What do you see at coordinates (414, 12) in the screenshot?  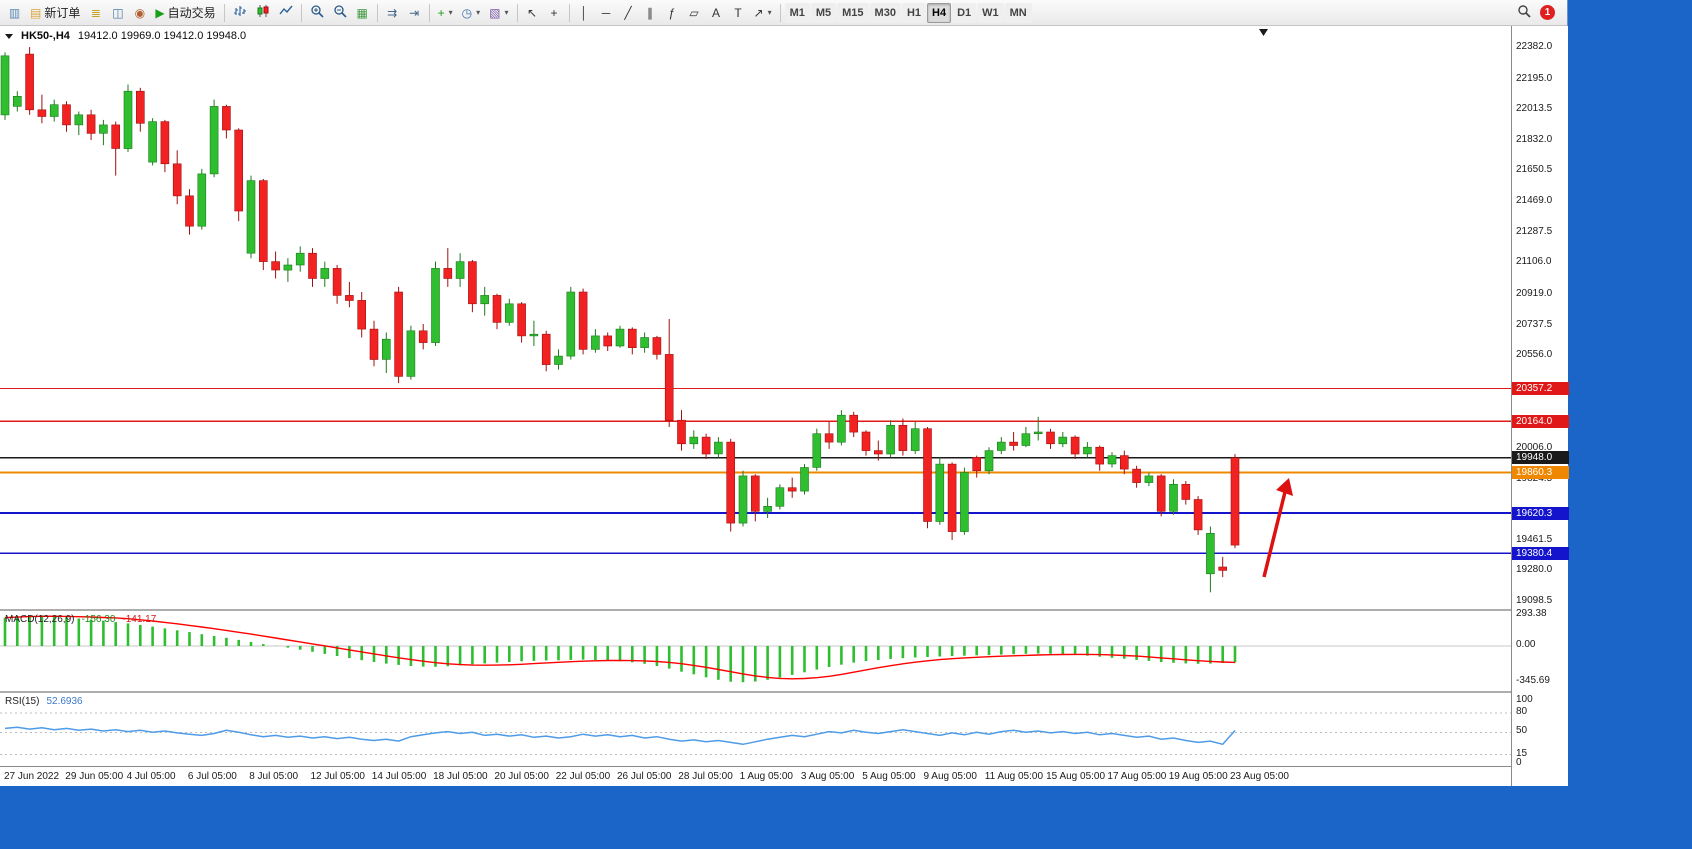 I see `chart-shift-icon: ⇥` at bounding box center [414, 12].